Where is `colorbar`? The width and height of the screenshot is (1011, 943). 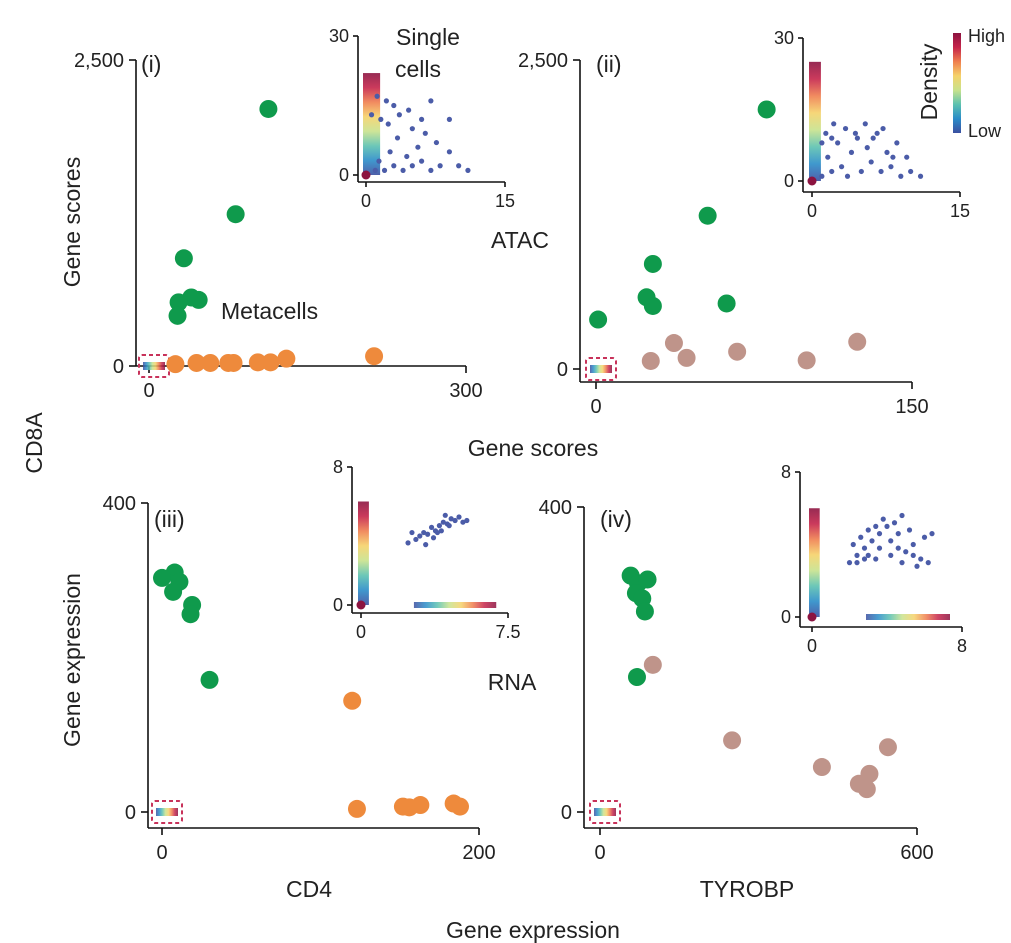
colorbar is located at coordinates (957, 83).